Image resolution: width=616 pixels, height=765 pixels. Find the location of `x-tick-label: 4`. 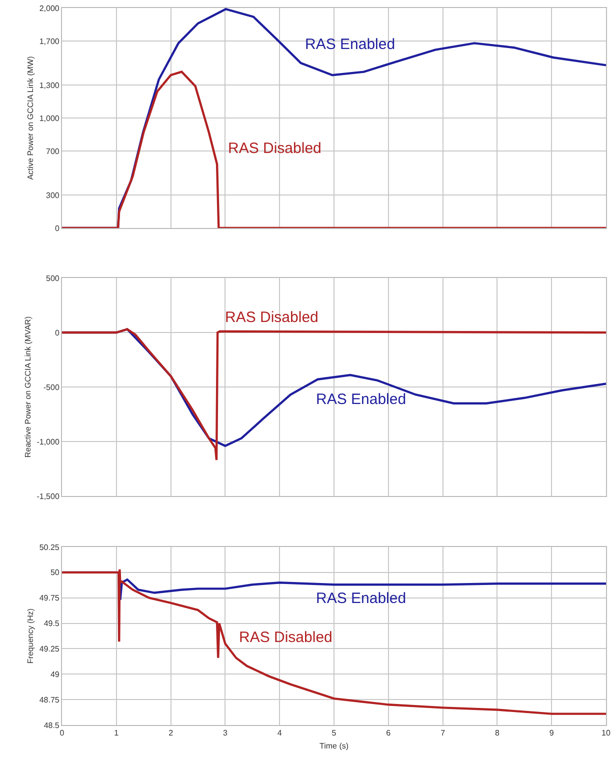

x-tick-label: 4 is located at coordinates (279, 733).